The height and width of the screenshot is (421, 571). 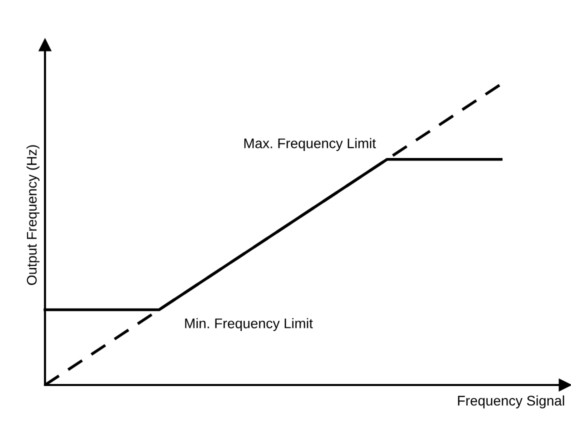 I want to click on annotation: Min. Frequency Limit, so click(x=249, y=325).